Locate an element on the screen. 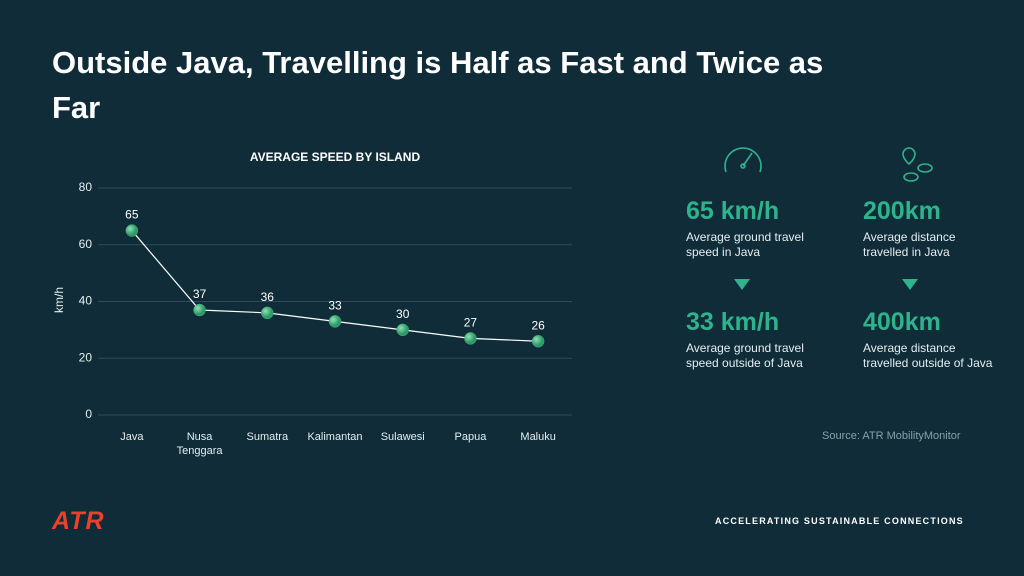 The height and width of the screenshot is (576, 1024). stat-label: Average distance travelled in Java is located at coordinates (909, 244).